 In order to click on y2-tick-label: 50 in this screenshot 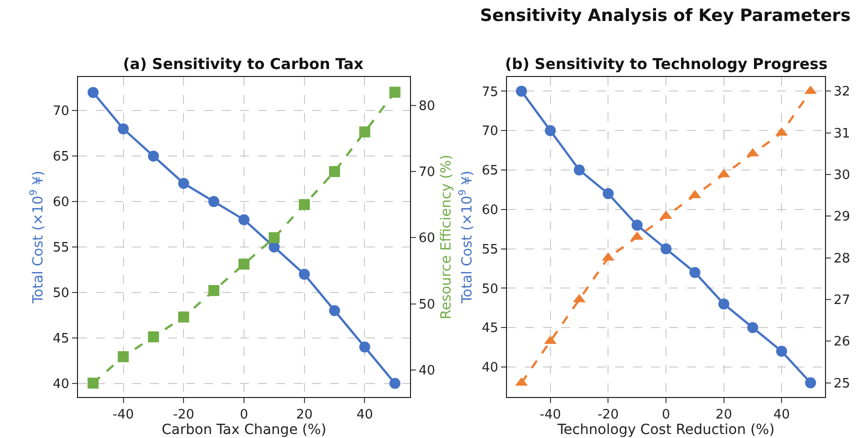, I will do `click(427, 304)`.